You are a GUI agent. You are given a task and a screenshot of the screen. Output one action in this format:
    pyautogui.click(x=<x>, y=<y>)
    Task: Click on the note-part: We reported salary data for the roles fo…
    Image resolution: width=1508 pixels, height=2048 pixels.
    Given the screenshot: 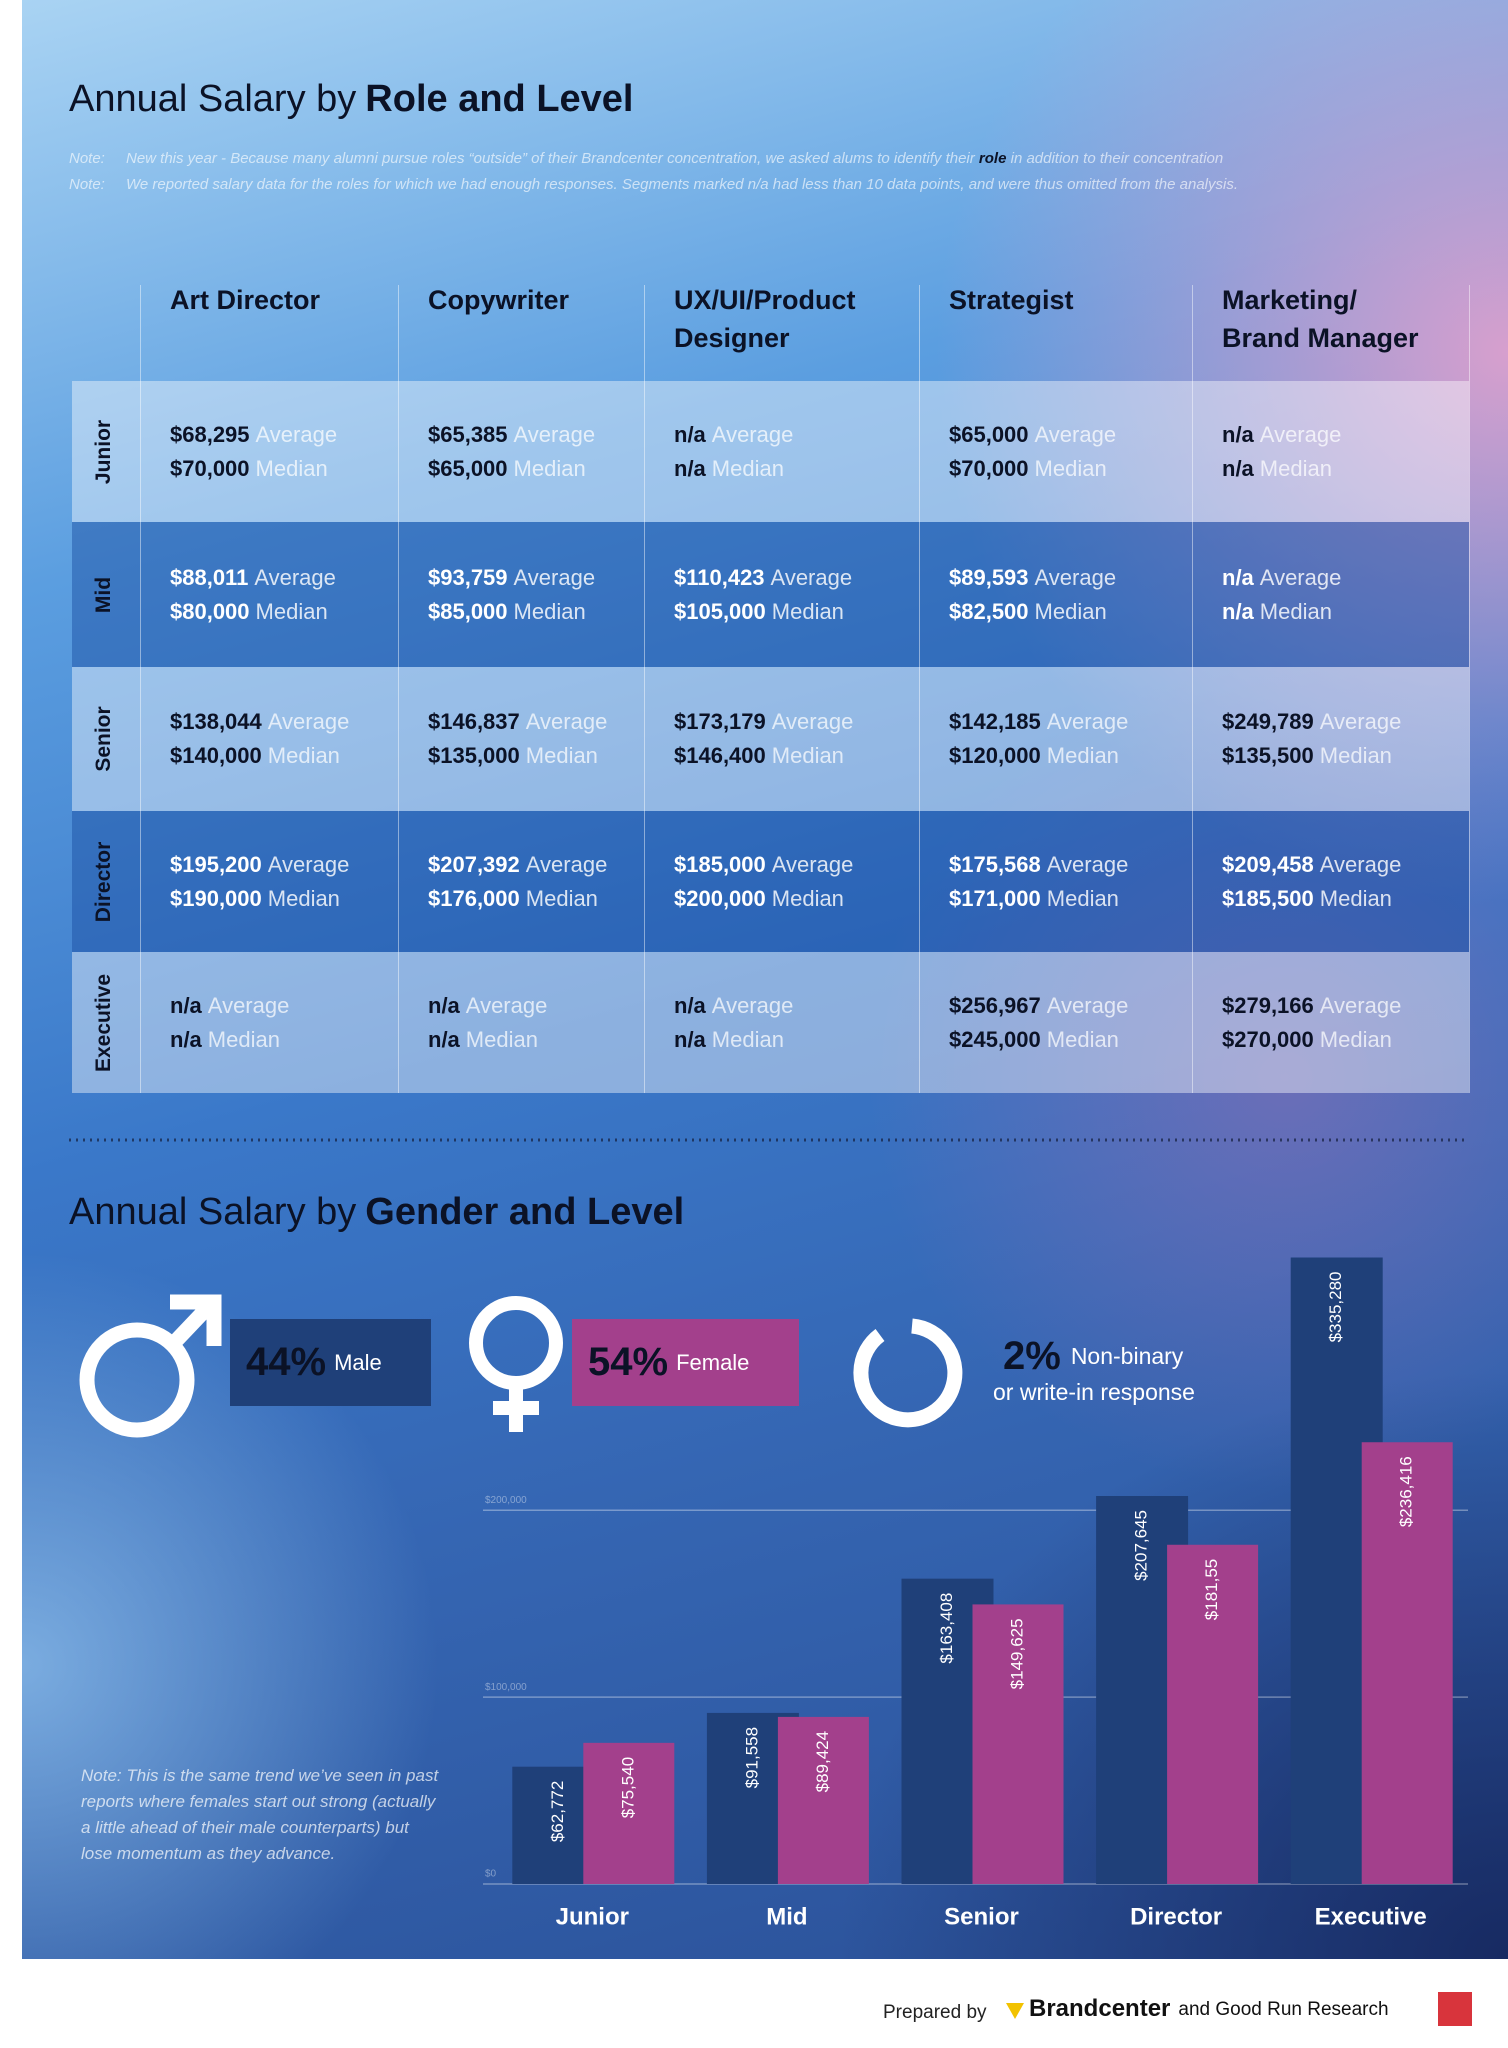 What is the action you would take?
    pyautogui.click(x=682, y=184)
    